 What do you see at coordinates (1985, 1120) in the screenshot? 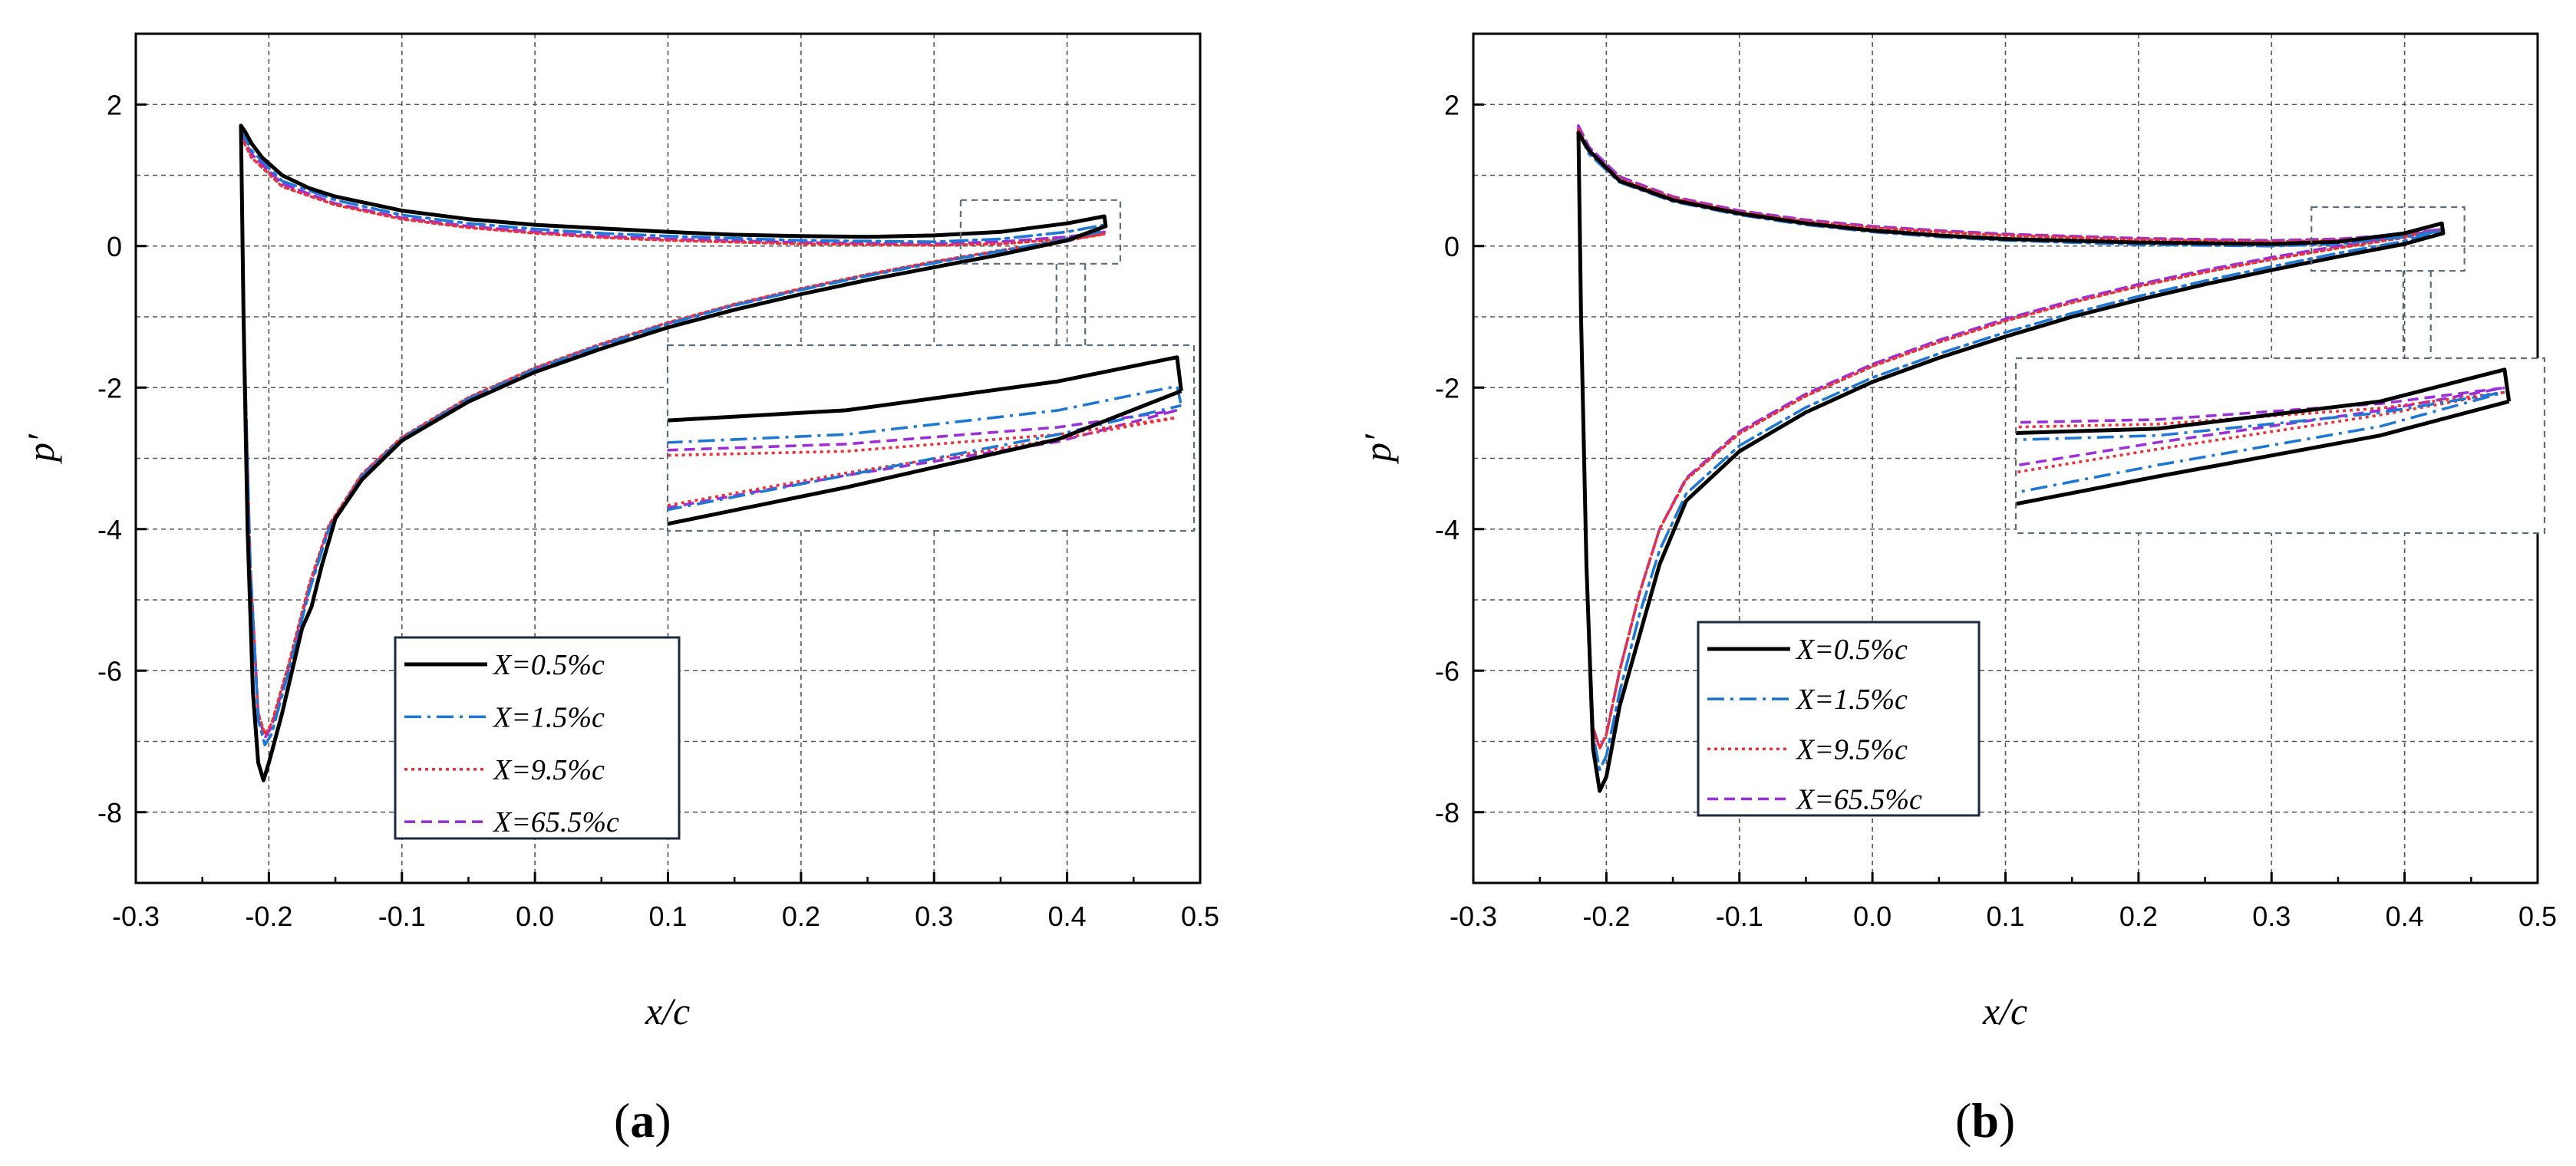
I see `panel-label: (b)` at bounding box center [1985, 1120].